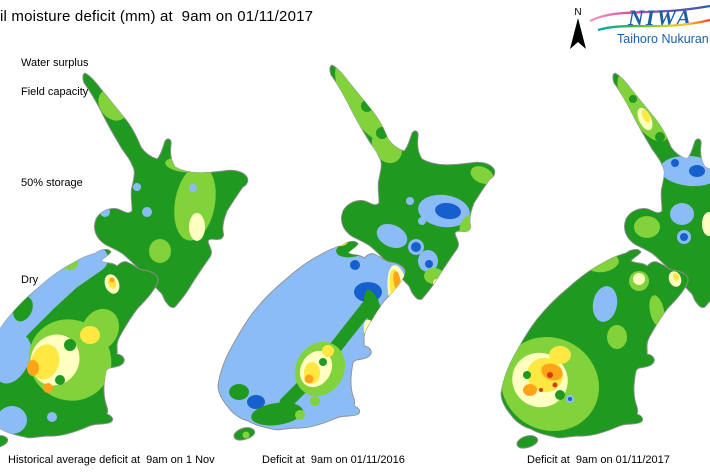  I want to click on stewart-island-moisture-contours, so click(246, 435).